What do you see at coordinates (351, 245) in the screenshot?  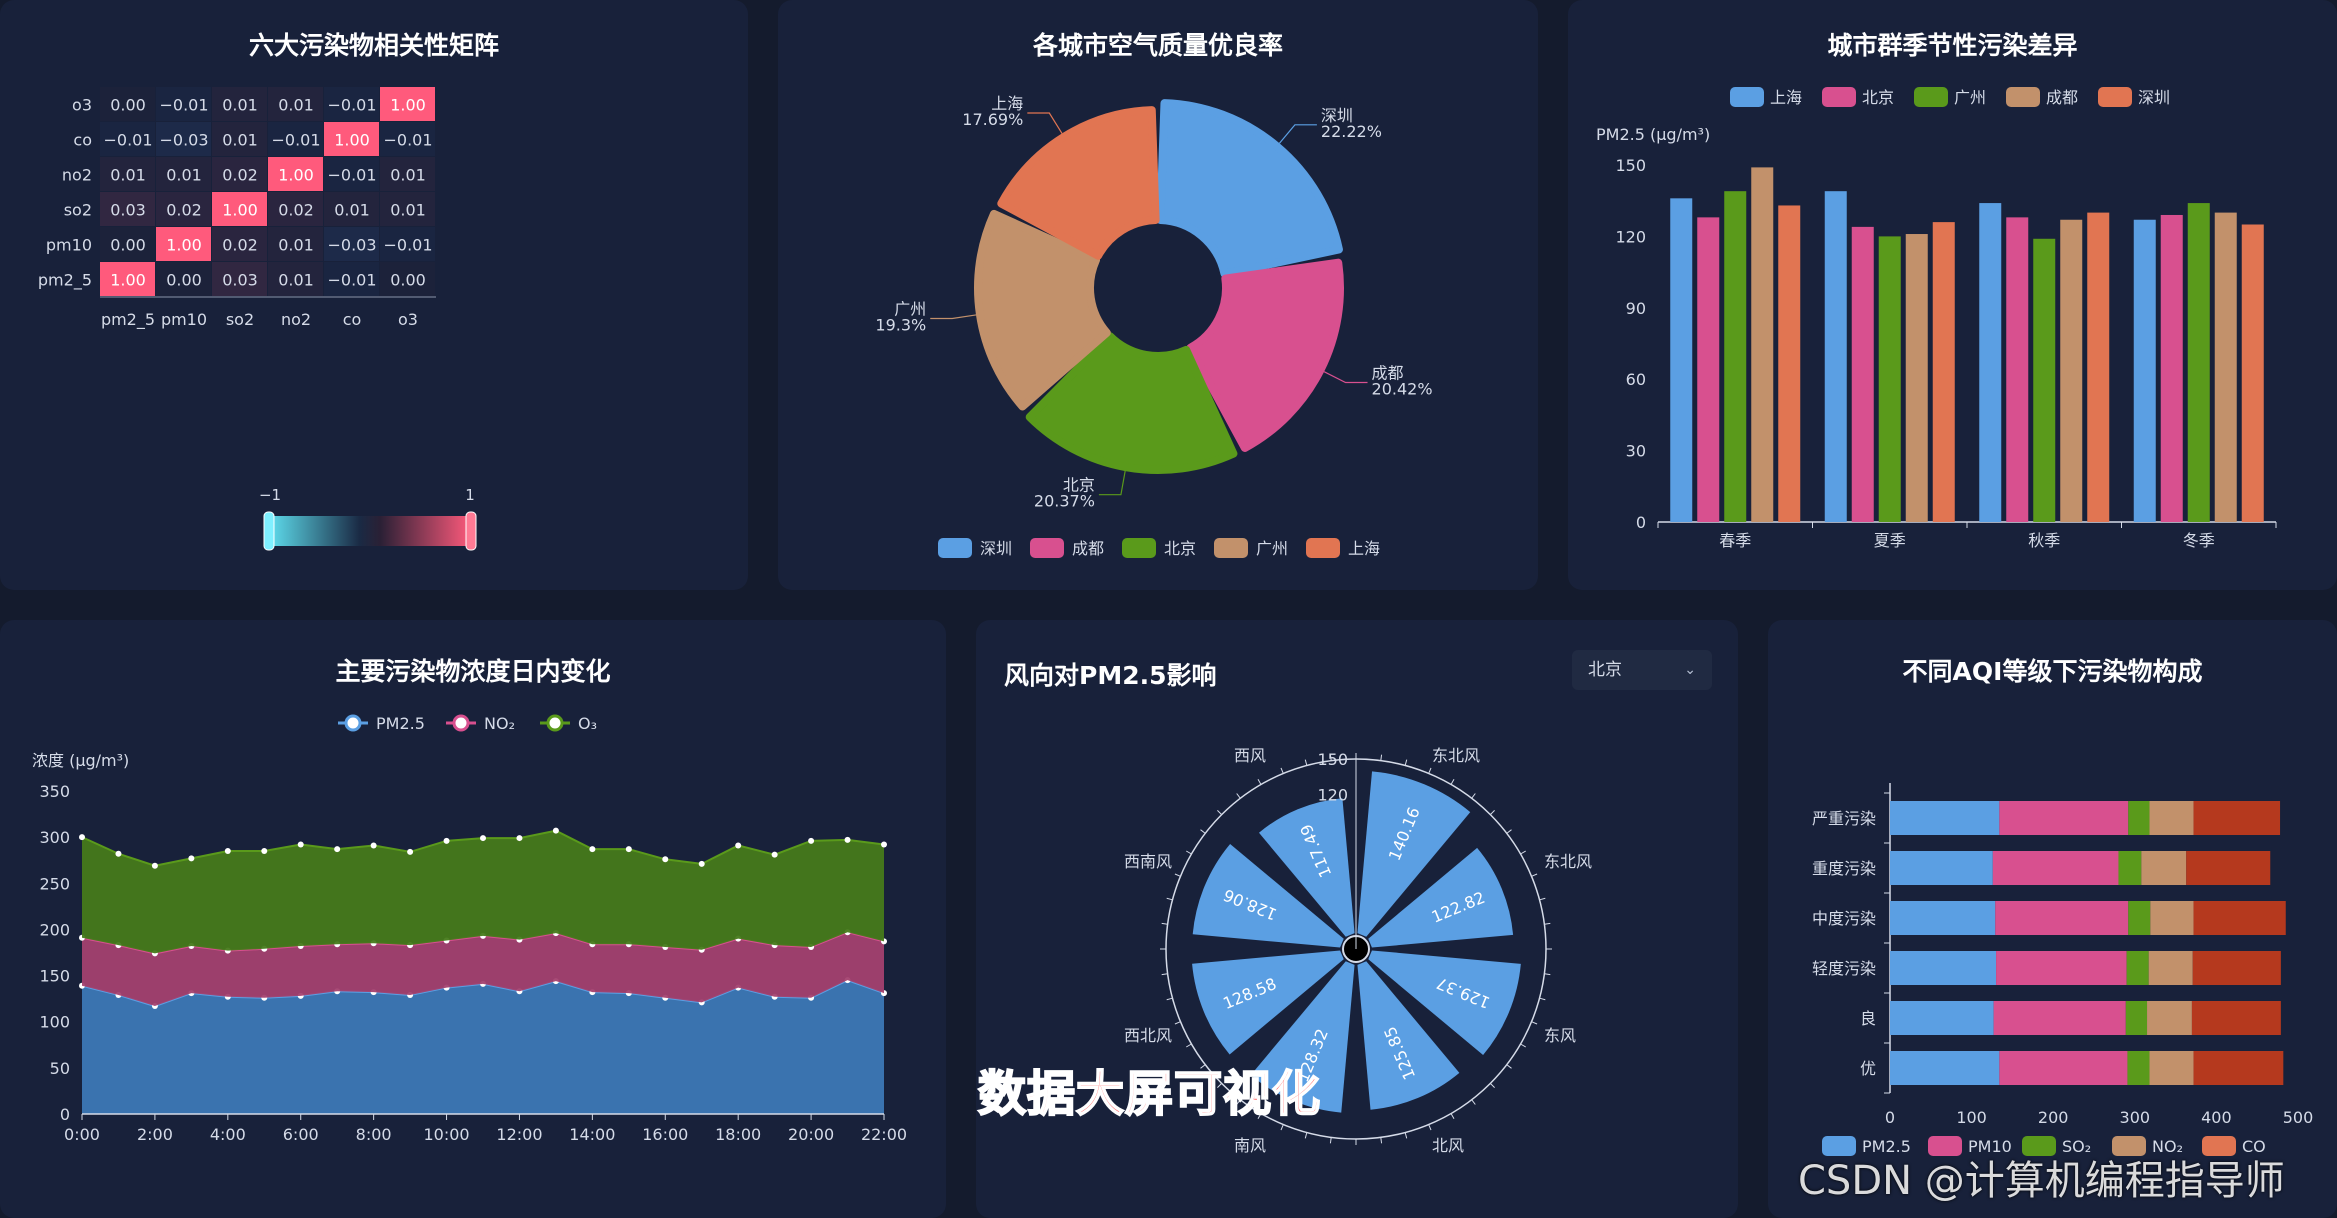 I see `heatmap-cell-value: −0.03` at bounding box center [351, 245].